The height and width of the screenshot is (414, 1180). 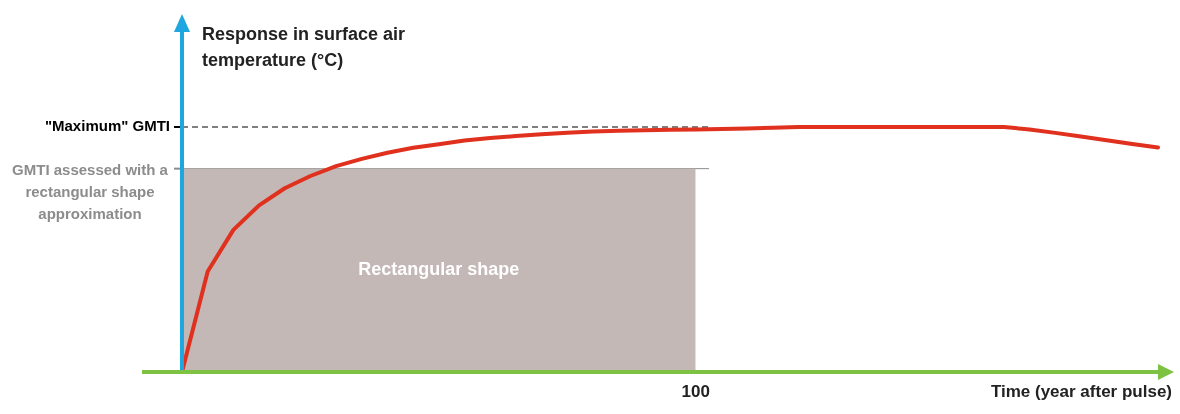 I want to click on x-axis-title: Time (year after pulse), so click(x=1081, y=392).